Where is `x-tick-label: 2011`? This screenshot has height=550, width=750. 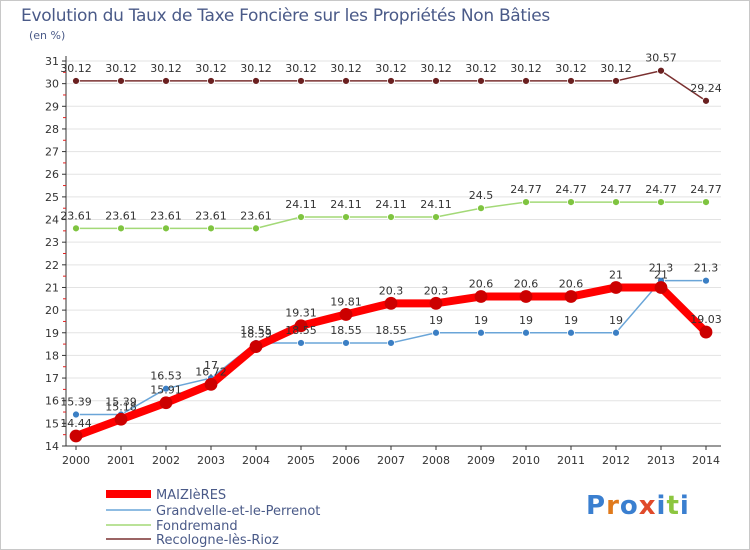
x-tick-label: 2011 is located at coordinates (571, 460).